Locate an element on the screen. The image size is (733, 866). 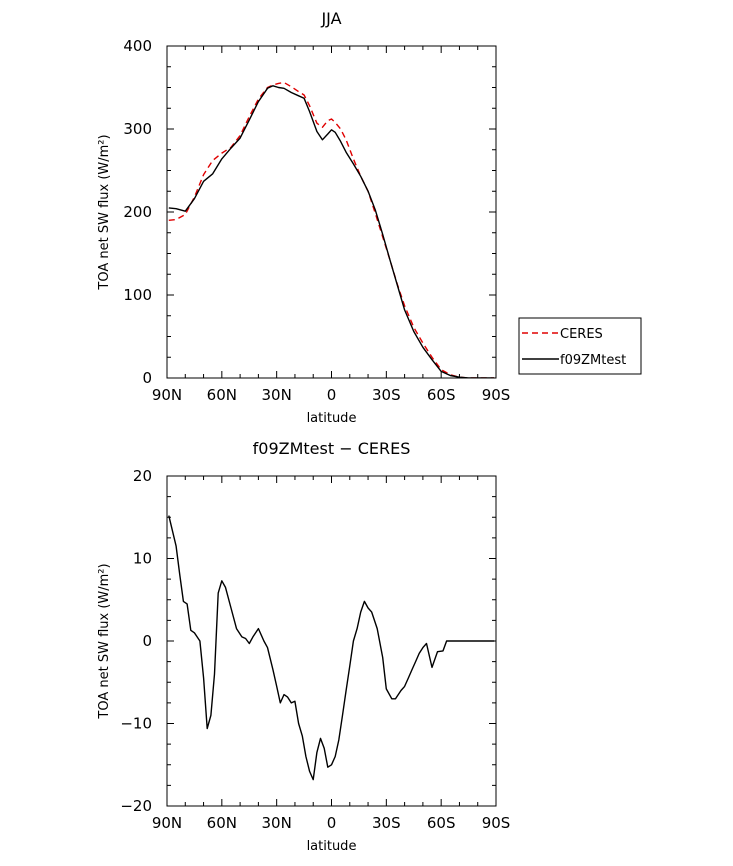
y-tick-label: −10 is located at coordinates (136, 724).